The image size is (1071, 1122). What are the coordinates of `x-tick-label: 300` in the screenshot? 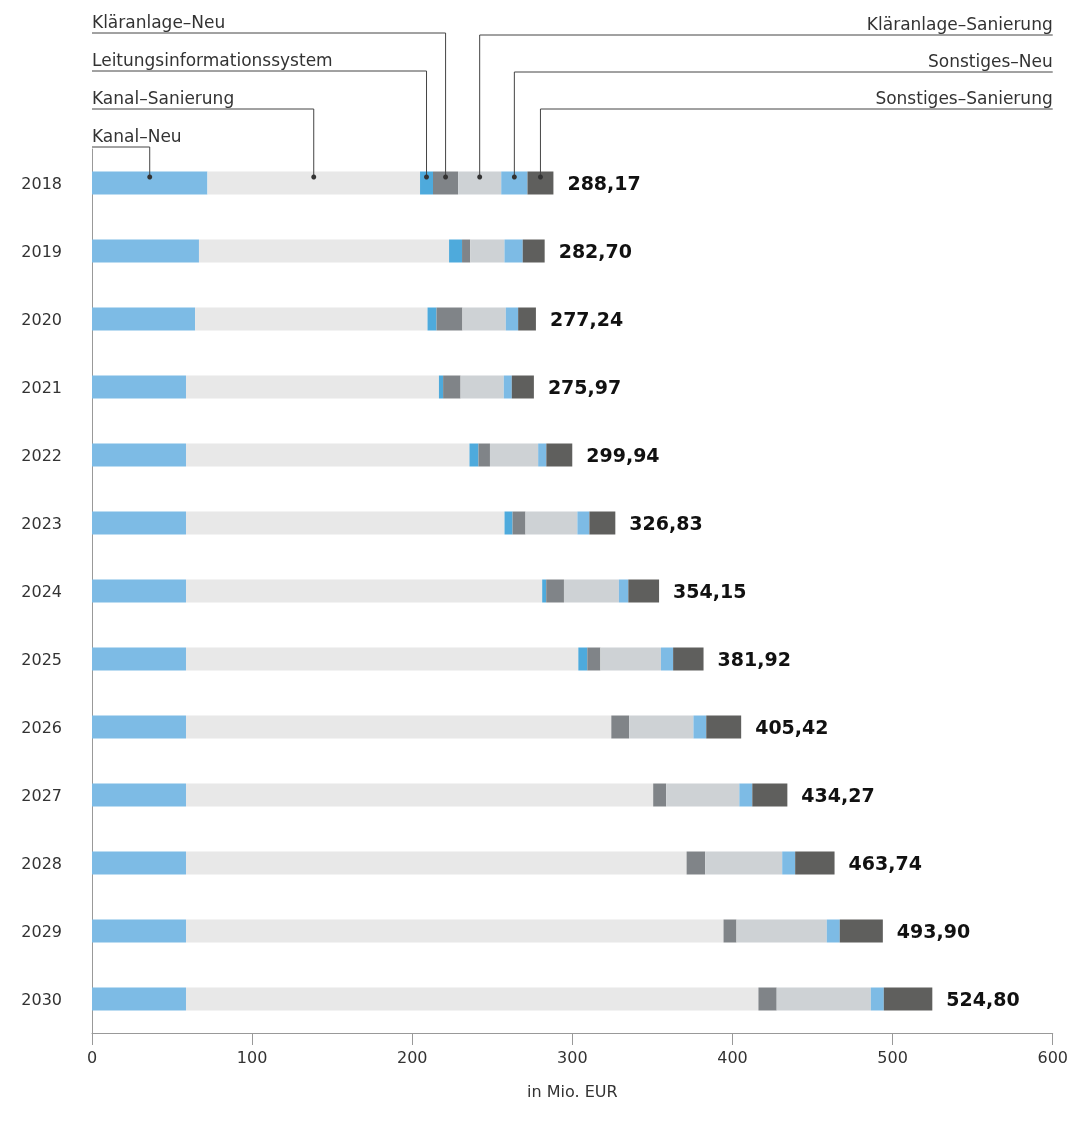 It's located at (572, 1057).